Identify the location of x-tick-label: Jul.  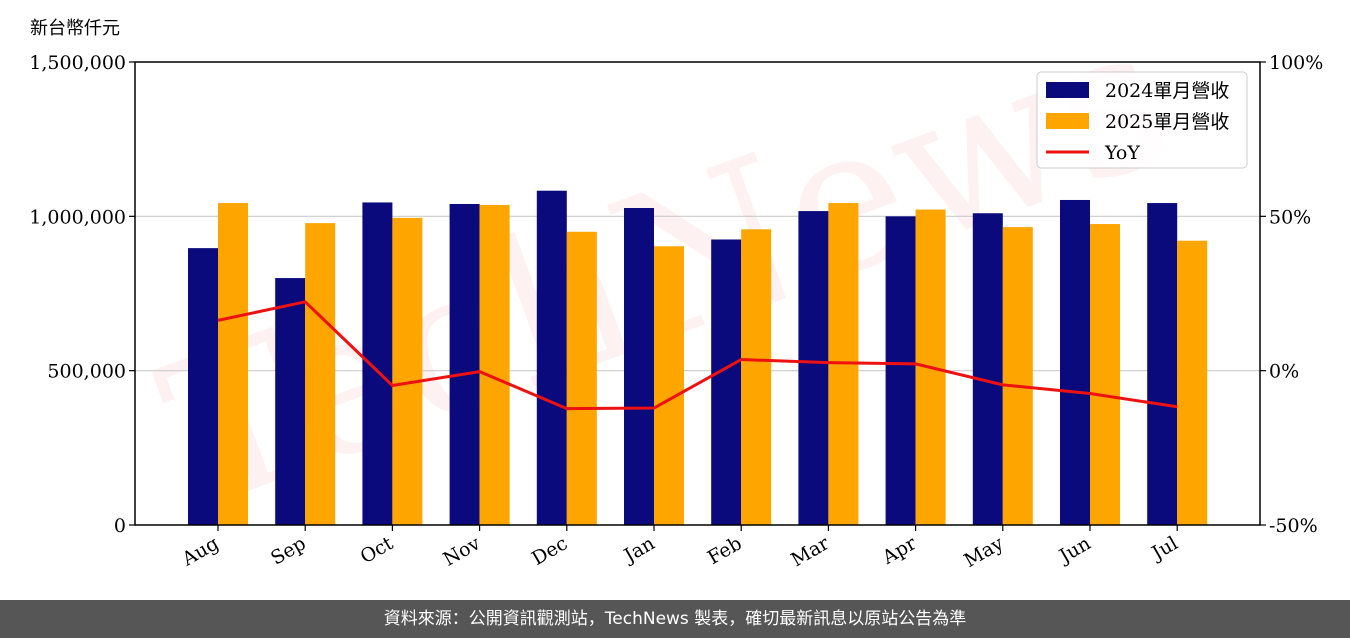
(1164, 548).